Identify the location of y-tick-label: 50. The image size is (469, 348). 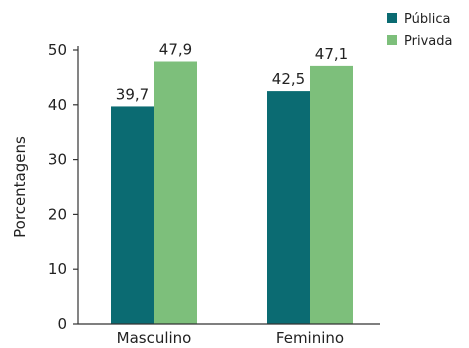
(57, 50).